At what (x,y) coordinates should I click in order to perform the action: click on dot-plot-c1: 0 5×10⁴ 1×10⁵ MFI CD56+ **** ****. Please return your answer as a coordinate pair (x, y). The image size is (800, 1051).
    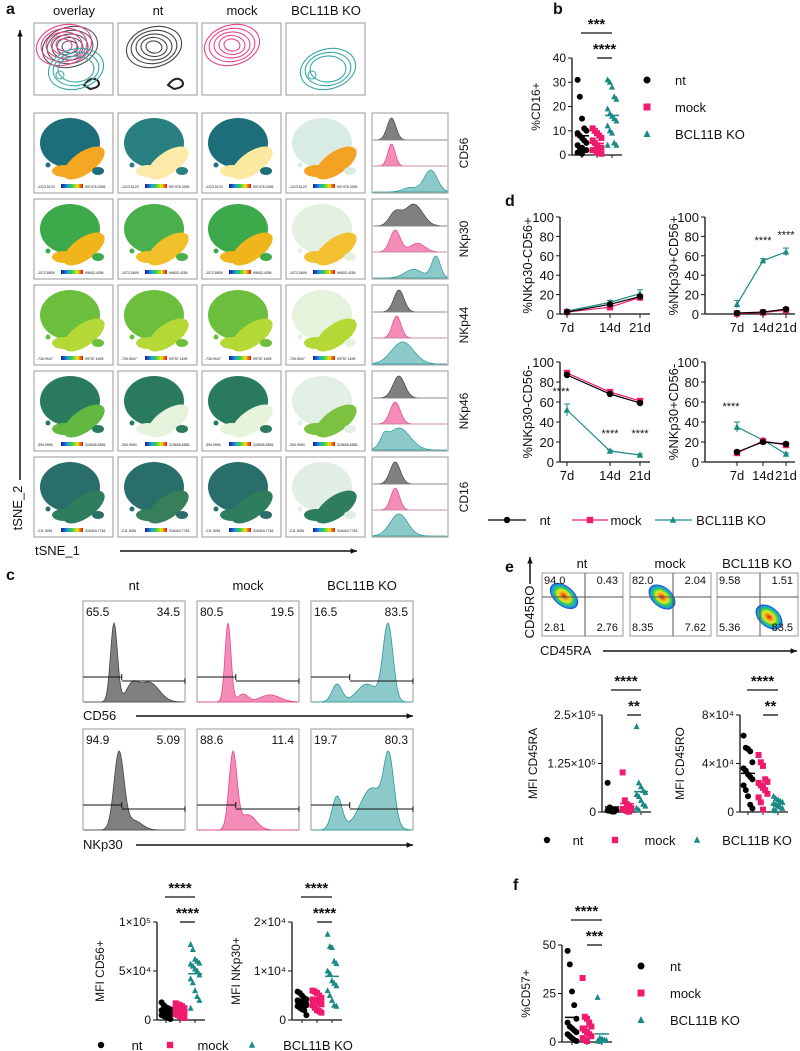
    Looking at the image, I should click on (149, 953).